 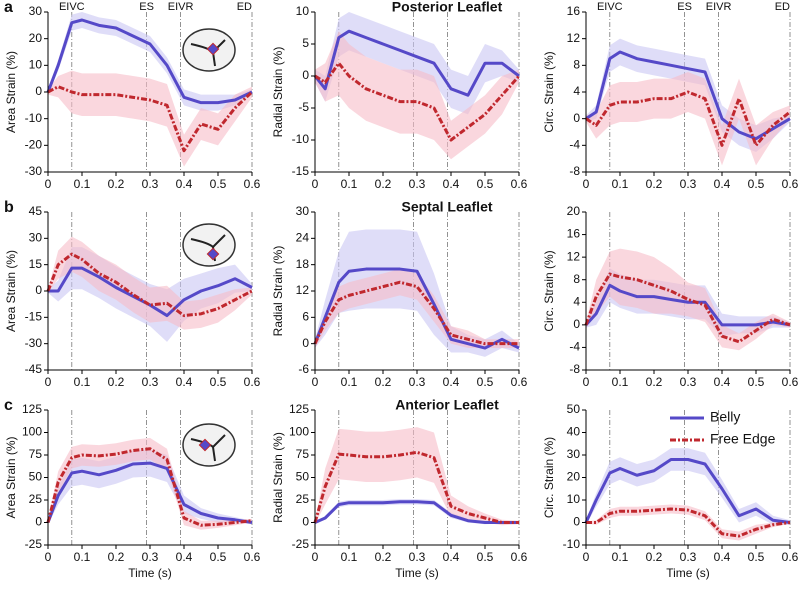 I want to click on chart-title: Posterior Leaflet, so click(x=447, y=7).